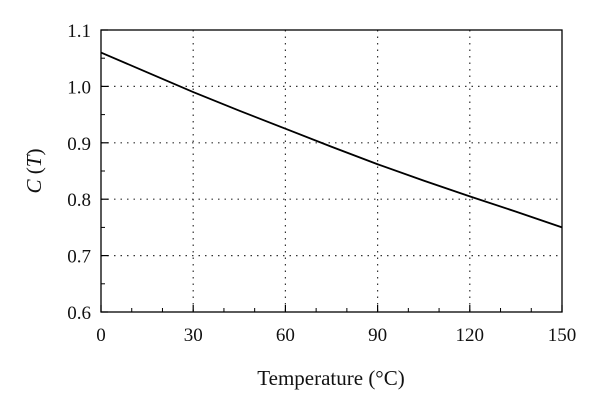 The width and height of the screenshot is (600, 408). Describe the element at coordinates (101, 335) in the screenshot. I see `x-tick-label: 0` at that location.